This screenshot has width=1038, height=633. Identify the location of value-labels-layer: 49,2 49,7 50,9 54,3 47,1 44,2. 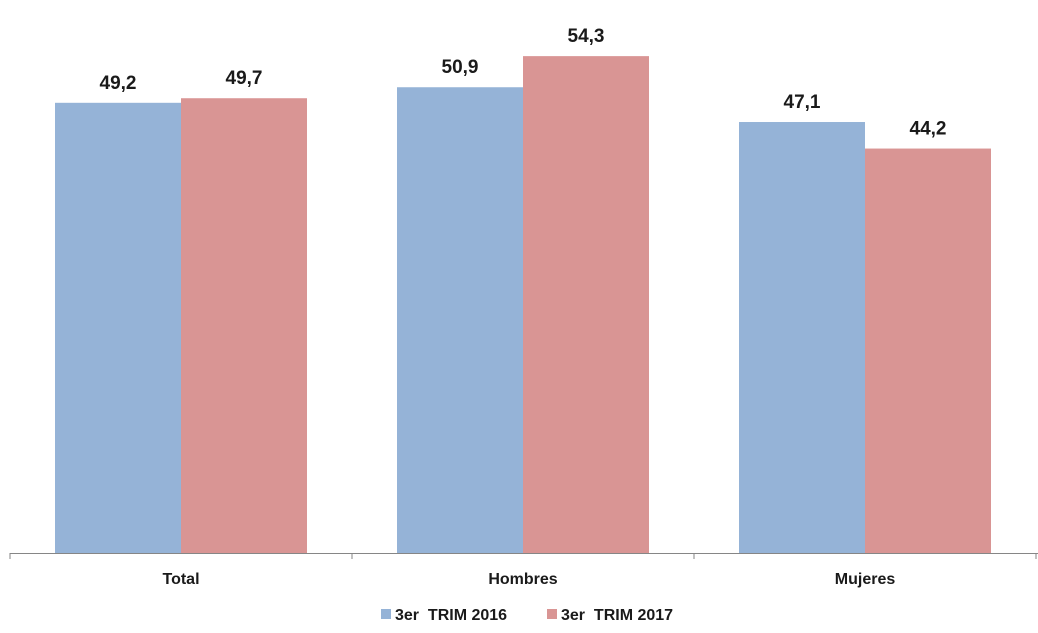
(523, 82).